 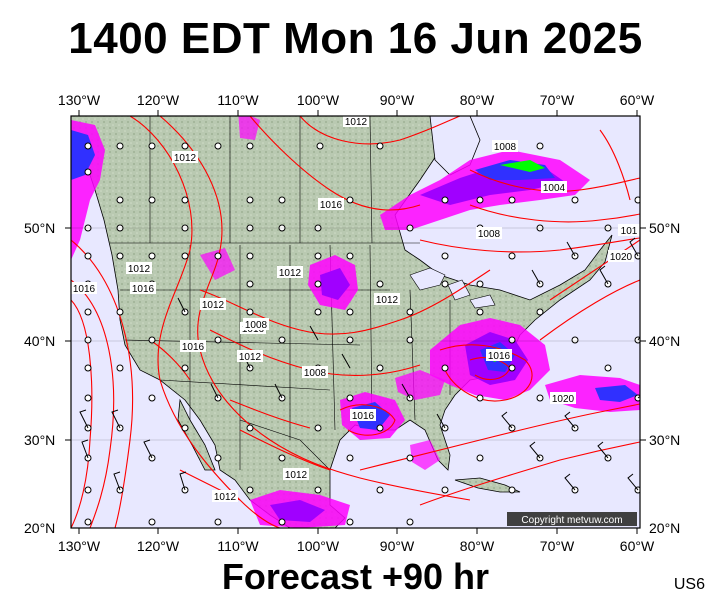 I want to click on isobar-label-15: 1016, so click(x=143, y=288).